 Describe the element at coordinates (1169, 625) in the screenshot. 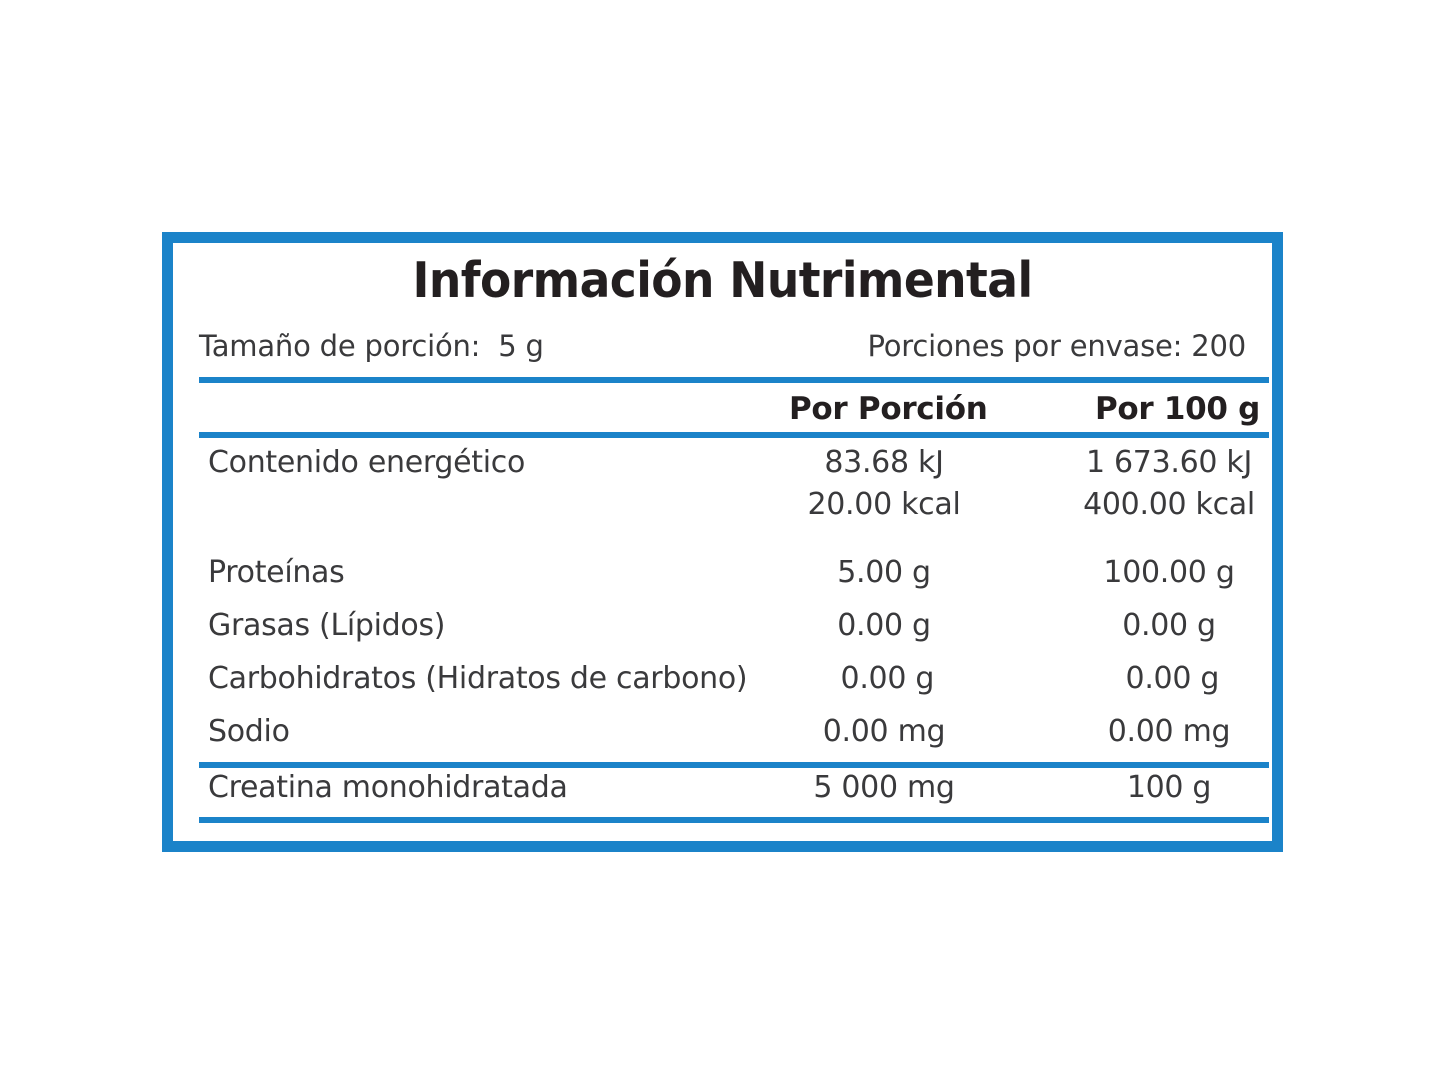

I see `row-value-fat-per-100g: 0.00 g` at that location.